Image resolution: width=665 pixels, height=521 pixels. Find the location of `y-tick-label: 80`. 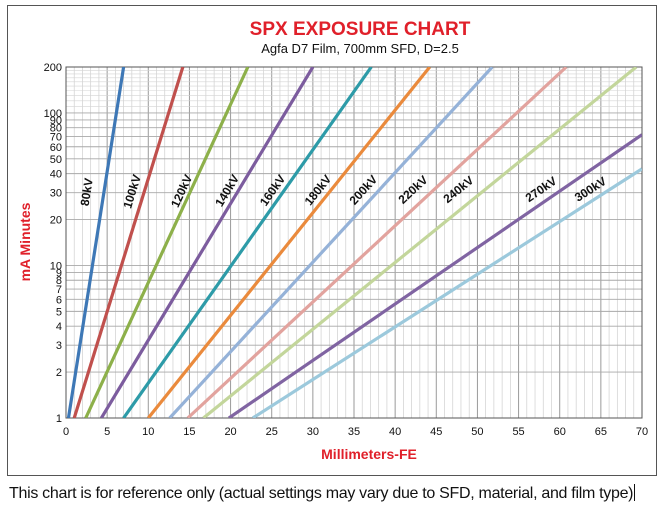

y-tick-label: 80 is located at coordinates (56, 129).